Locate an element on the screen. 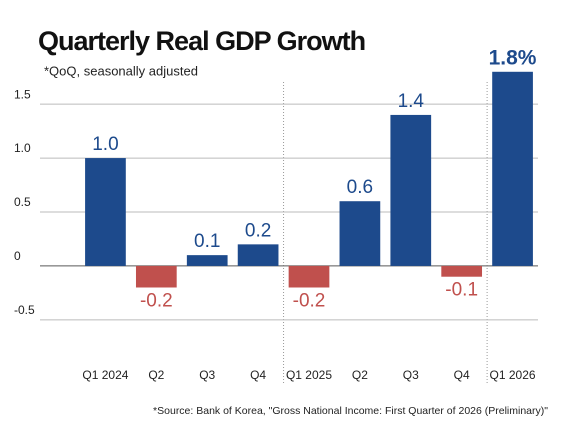  data-label: 1.8% is located at coordinates (513, 57).